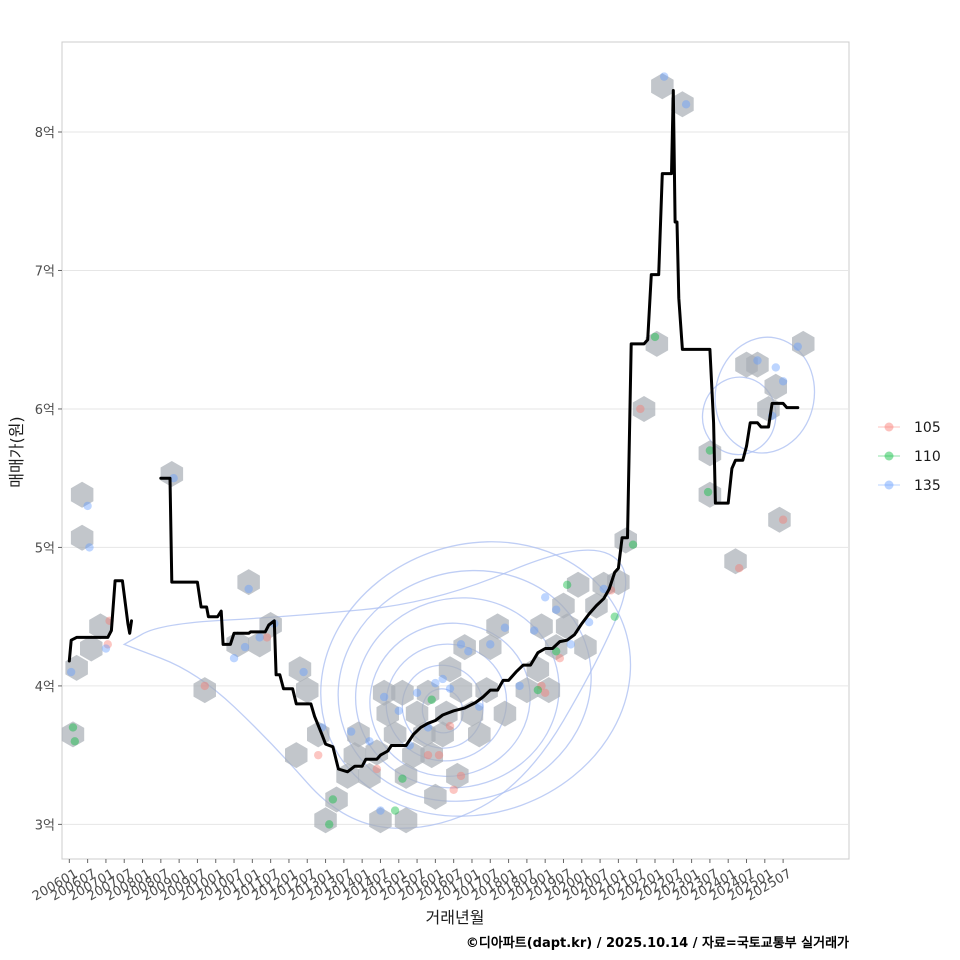 Image resolution: width=960 pixels, height=960 pixels. What do you see at coordinates (927, 428) in the screenshot?
I see `legend-label-105: 105` at bounding box center [927, 428].